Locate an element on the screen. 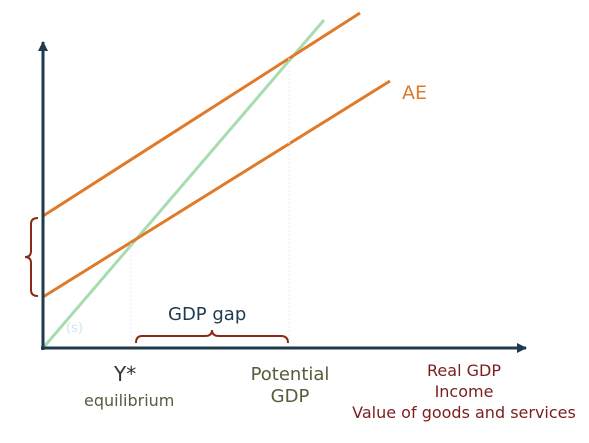 This screenshot has height=443, width=589. ae-shift-brace is located at coordinates (31, 257).